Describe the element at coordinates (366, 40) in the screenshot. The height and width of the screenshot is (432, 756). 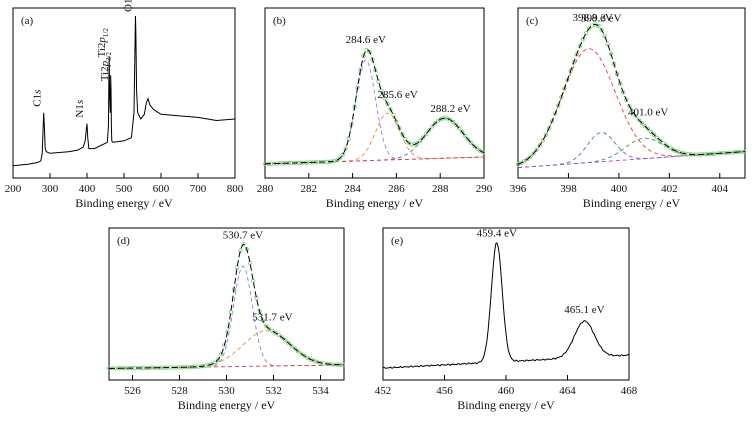
I see `peak-label-1: 284.6 eV` at that location.